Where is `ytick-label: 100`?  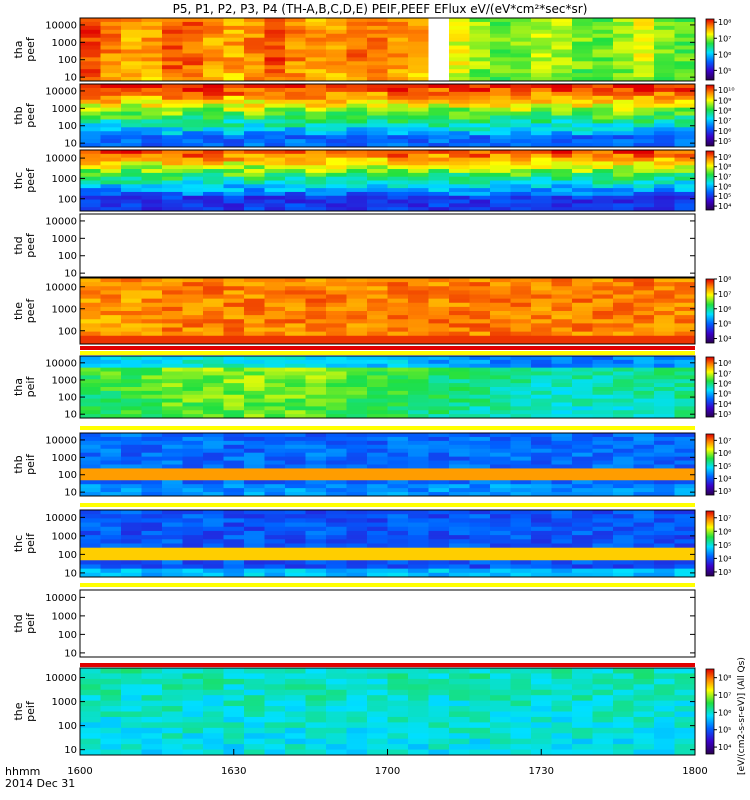
ytick-label: 100 is located at coordinates (67, 635).